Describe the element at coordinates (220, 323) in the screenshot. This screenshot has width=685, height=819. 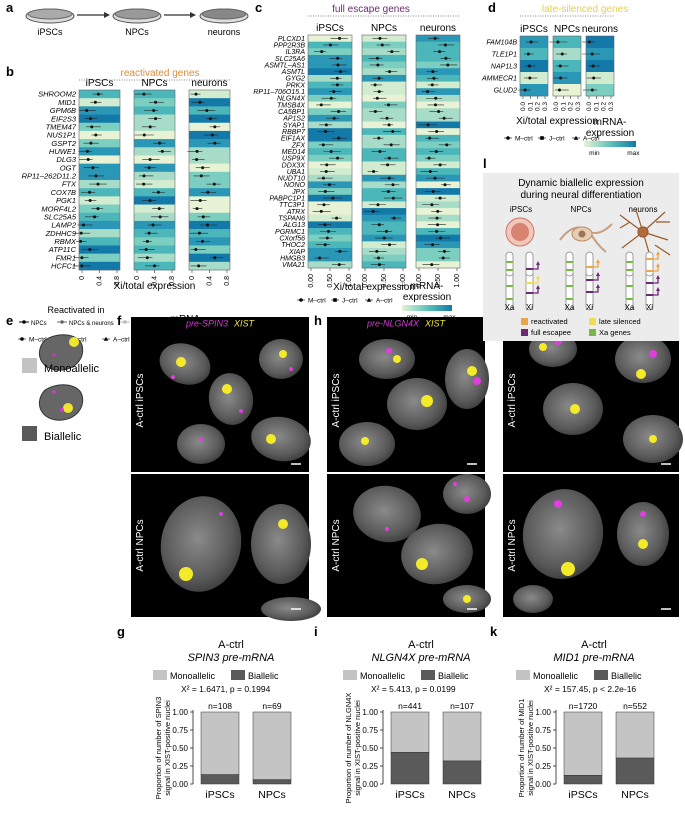
I see `probe-header` at that location.